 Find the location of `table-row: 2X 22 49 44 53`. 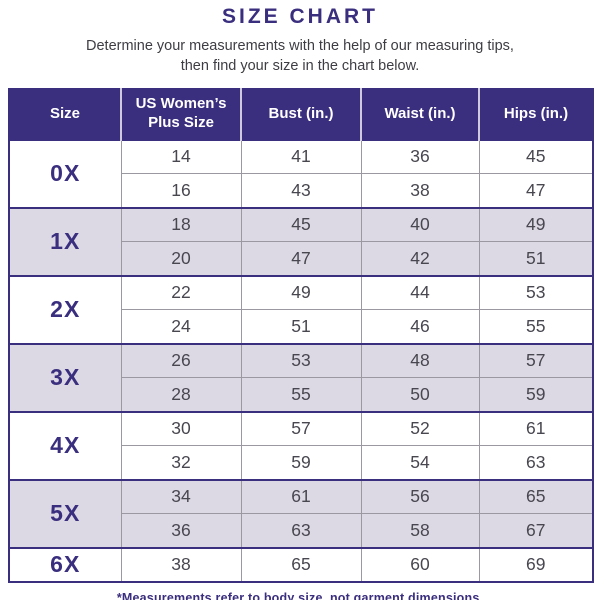

table-row: 2X 22 49 44 53 is located at coordinates (301, 309).